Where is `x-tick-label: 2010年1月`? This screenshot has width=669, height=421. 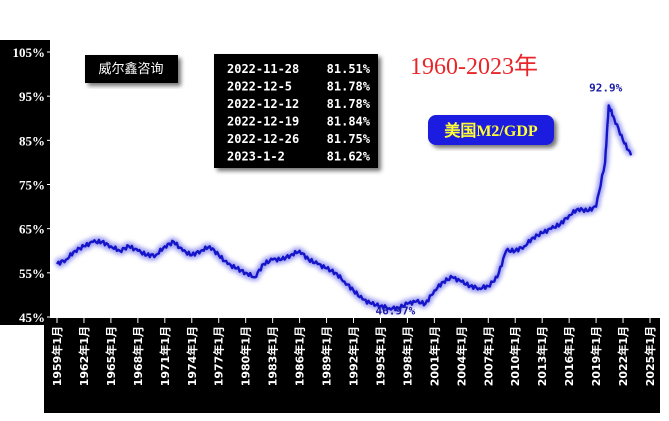
x-tick-label: 2010年1月 is located at coordinates (515, 356).